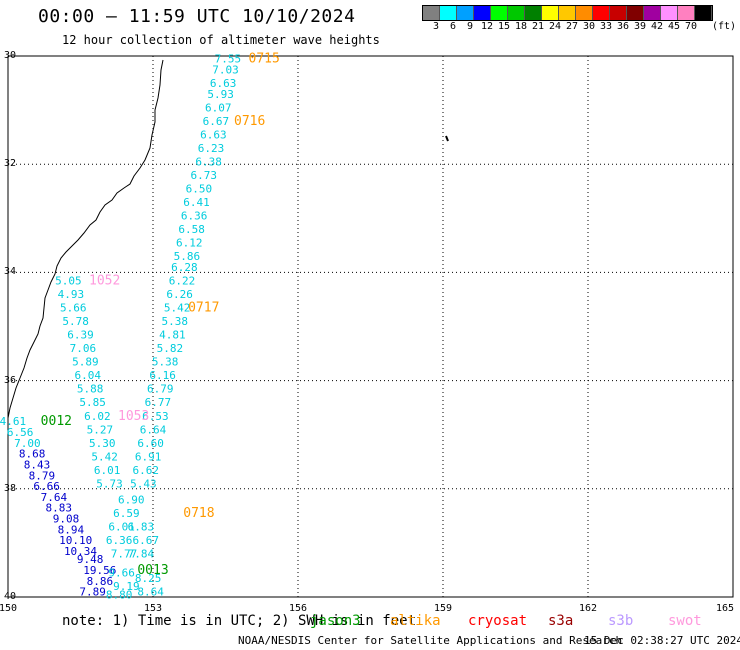  What do you see at coordinates (37, 464) in the screenshot?
I see `wave-height-value: 8.43` at bounding box center [37, 464].